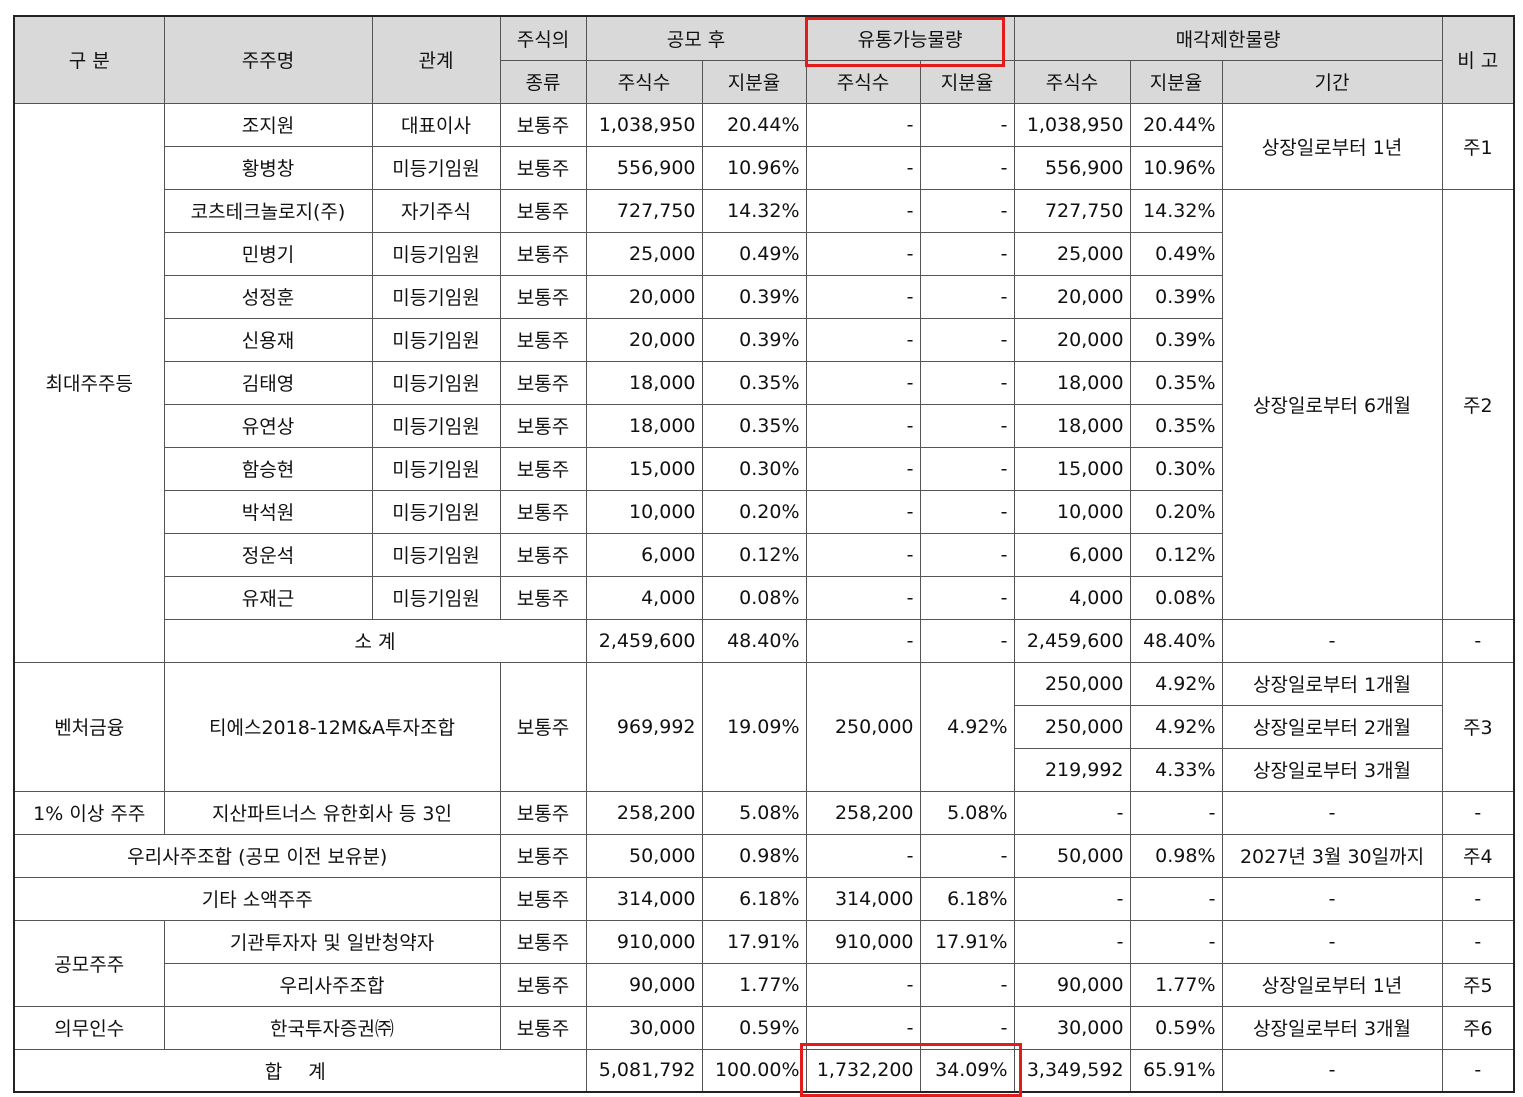 Image resolution: width=1523 pixels, height=1097 pixels. What do you see at coordinates (754, 167) in the screenshot?
I see `ratio-cell: 10.96%` at bounding box center [754, 167].